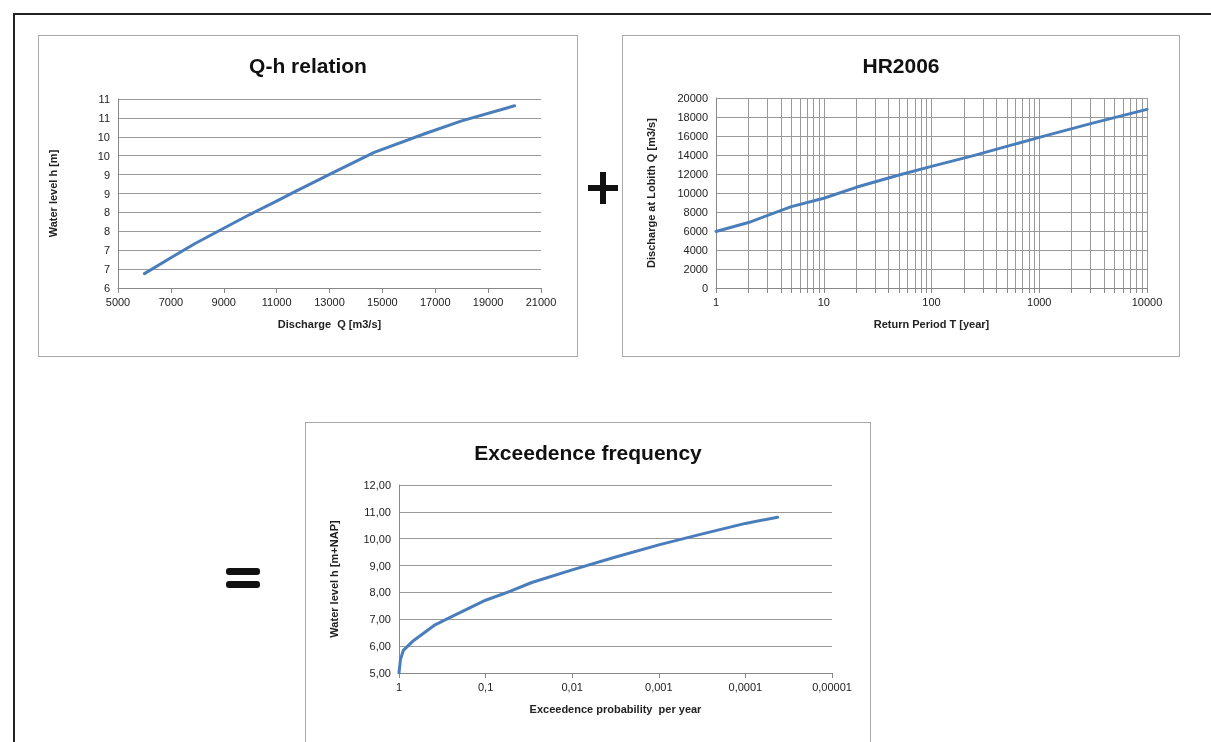 The width and height of the screenshot is (1211, 742). I want to click on y-tick-label: 7,00, so click(380, 619).